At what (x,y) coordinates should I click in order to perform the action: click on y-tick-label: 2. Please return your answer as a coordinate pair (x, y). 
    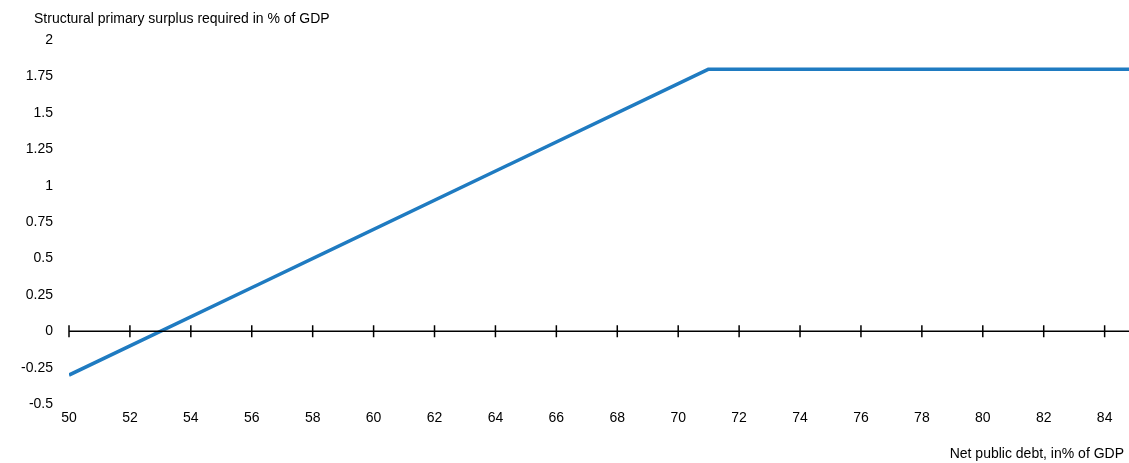
    Looking at the image, I should click on (49, 38).